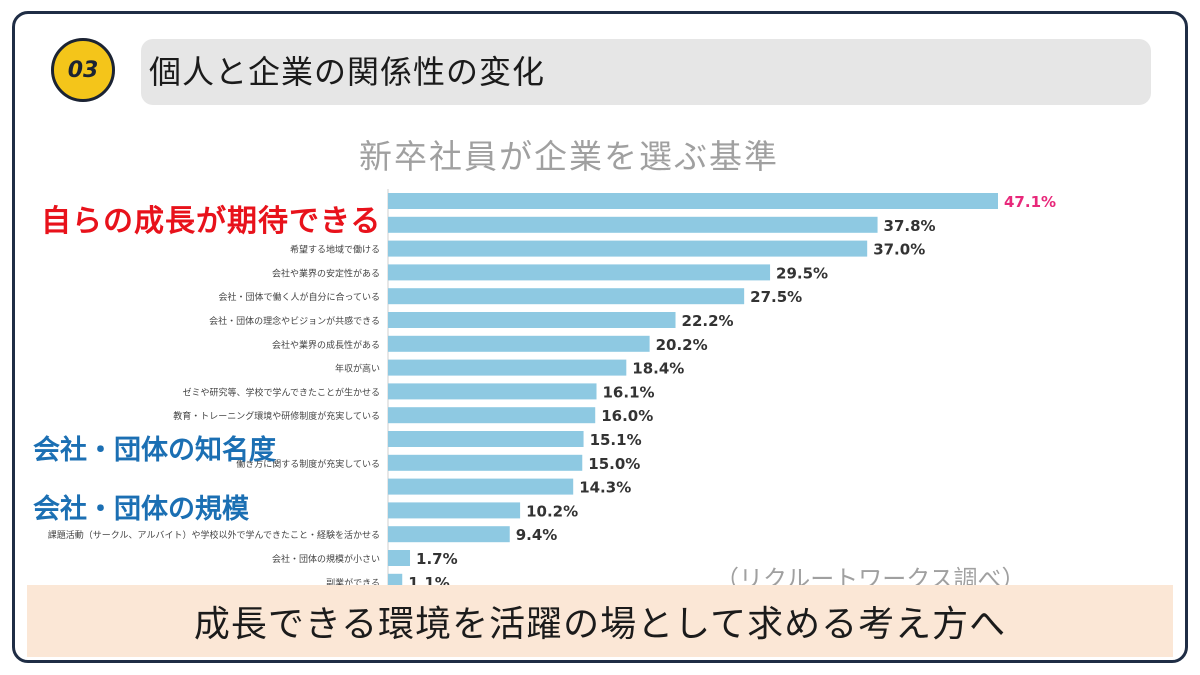 This screenshot has width=1200, height=675. Describe the element at coordinates (629, 392) in the screenshot. I see `bar-value-label-8: 16.1%` at that location.